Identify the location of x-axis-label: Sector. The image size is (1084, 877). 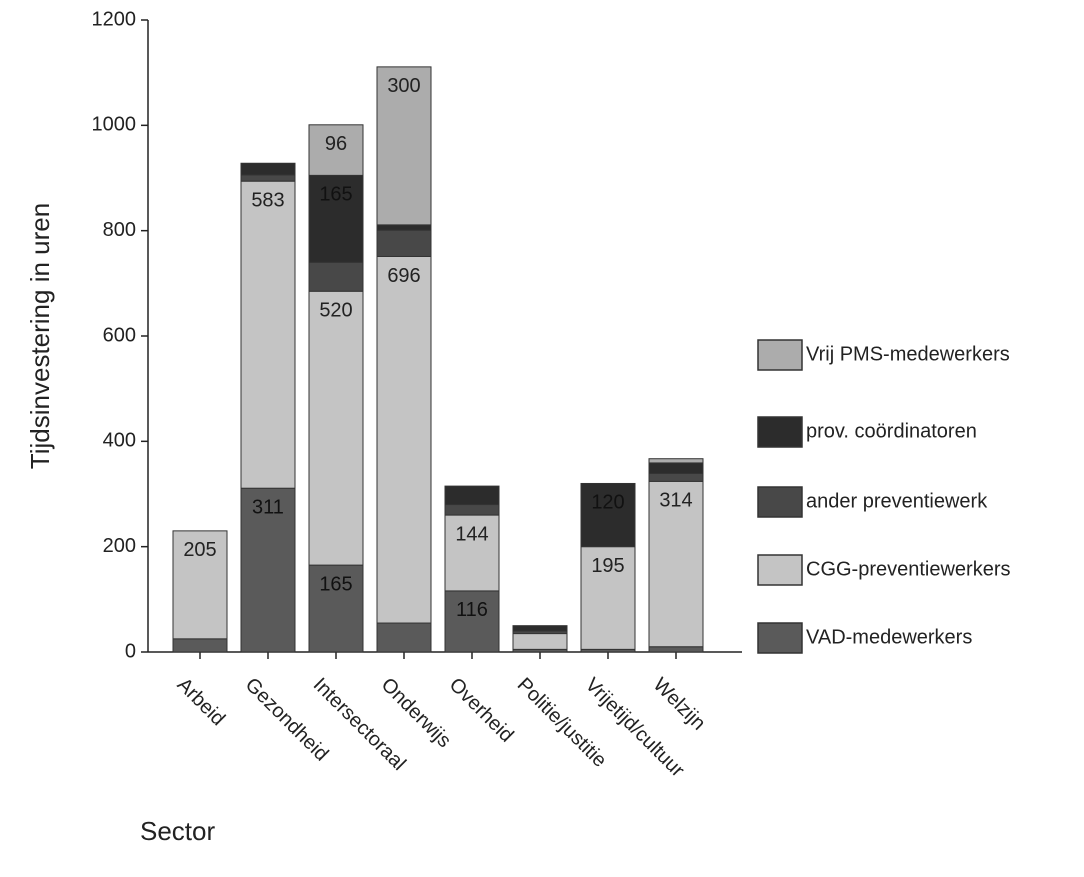
(177, 831).